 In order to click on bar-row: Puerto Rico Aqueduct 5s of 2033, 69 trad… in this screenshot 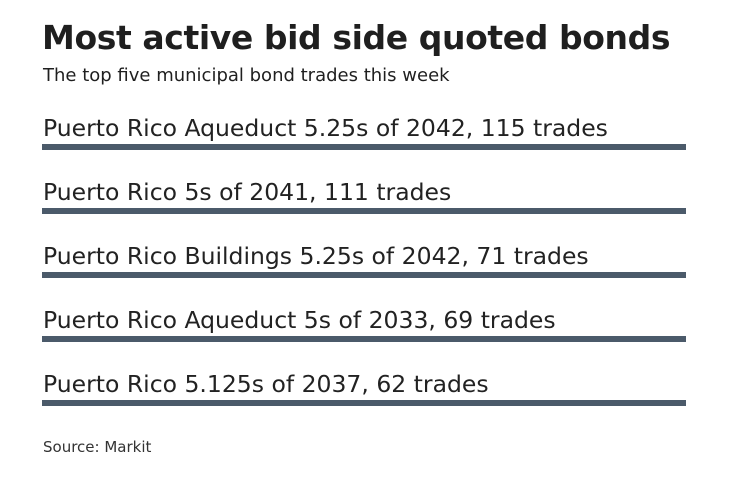, I will do `click(364, 333)`.